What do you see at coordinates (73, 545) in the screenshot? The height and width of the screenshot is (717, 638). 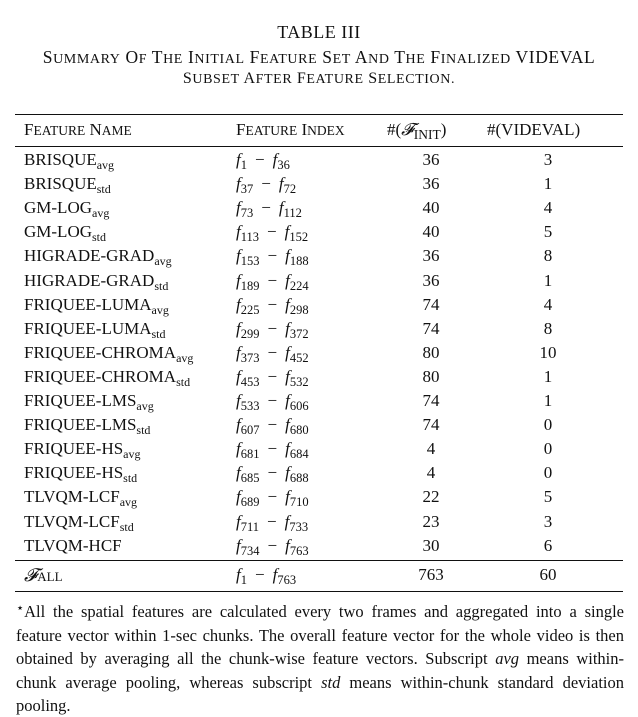 I see `feature-base: TLVQM-HCF` at bounding box center [73, 545].